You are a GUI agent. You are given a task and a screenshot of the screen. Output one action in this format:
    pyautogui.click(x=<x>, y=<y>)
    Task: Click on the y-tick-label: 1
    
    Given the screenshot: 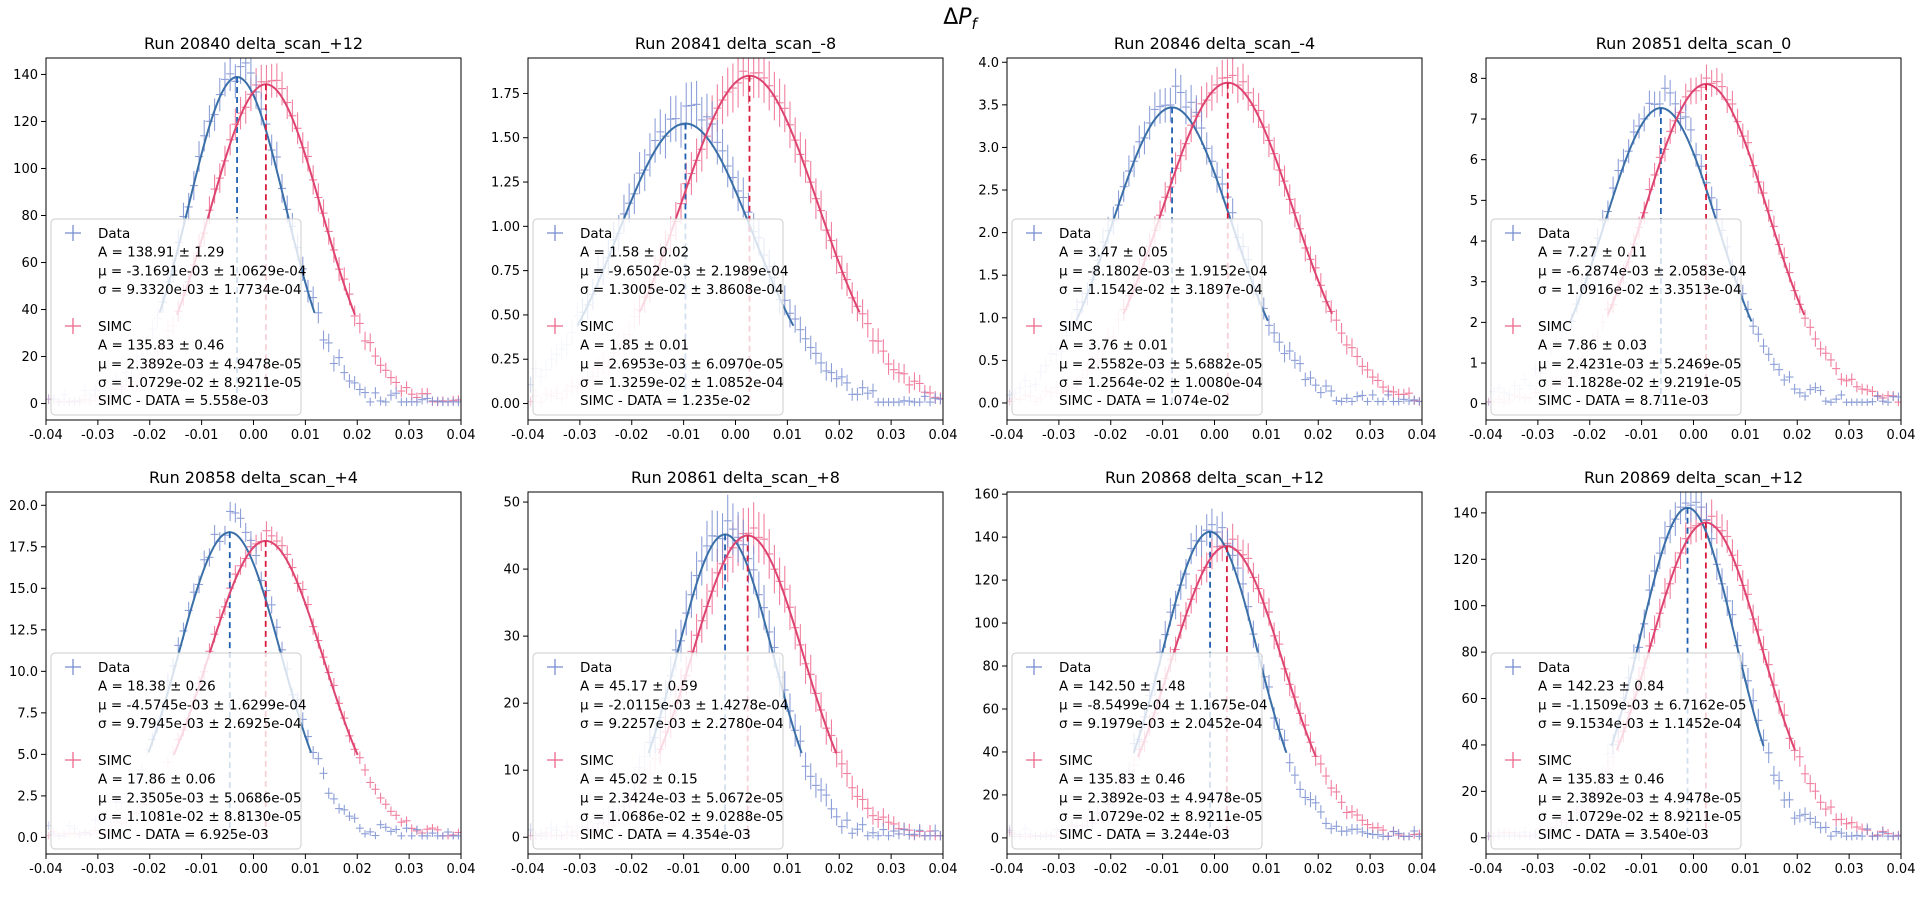 What is the action you would take?
    pyautogui.click(x=1474, y=364)
    